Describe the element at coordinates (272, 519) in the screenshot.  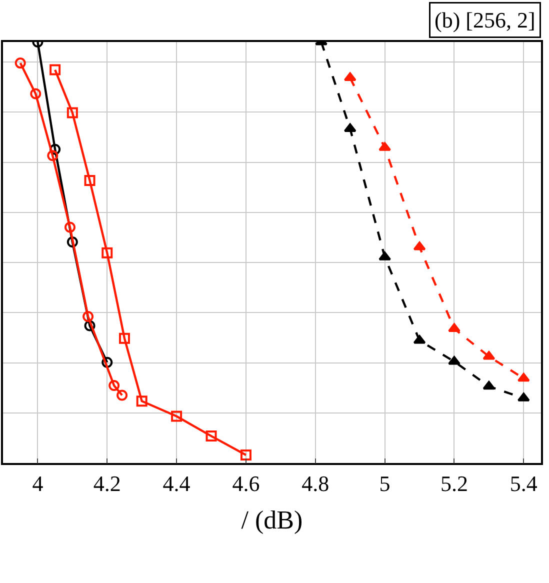
I see `x-axis-title: / (dB)` at that location.